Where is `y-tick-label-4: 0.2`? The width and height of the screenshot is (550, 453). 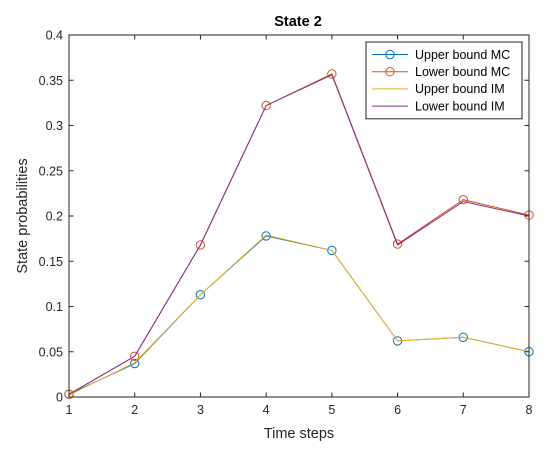
y-tick-label-4: 0.2 is located at coordinates (54, 217).